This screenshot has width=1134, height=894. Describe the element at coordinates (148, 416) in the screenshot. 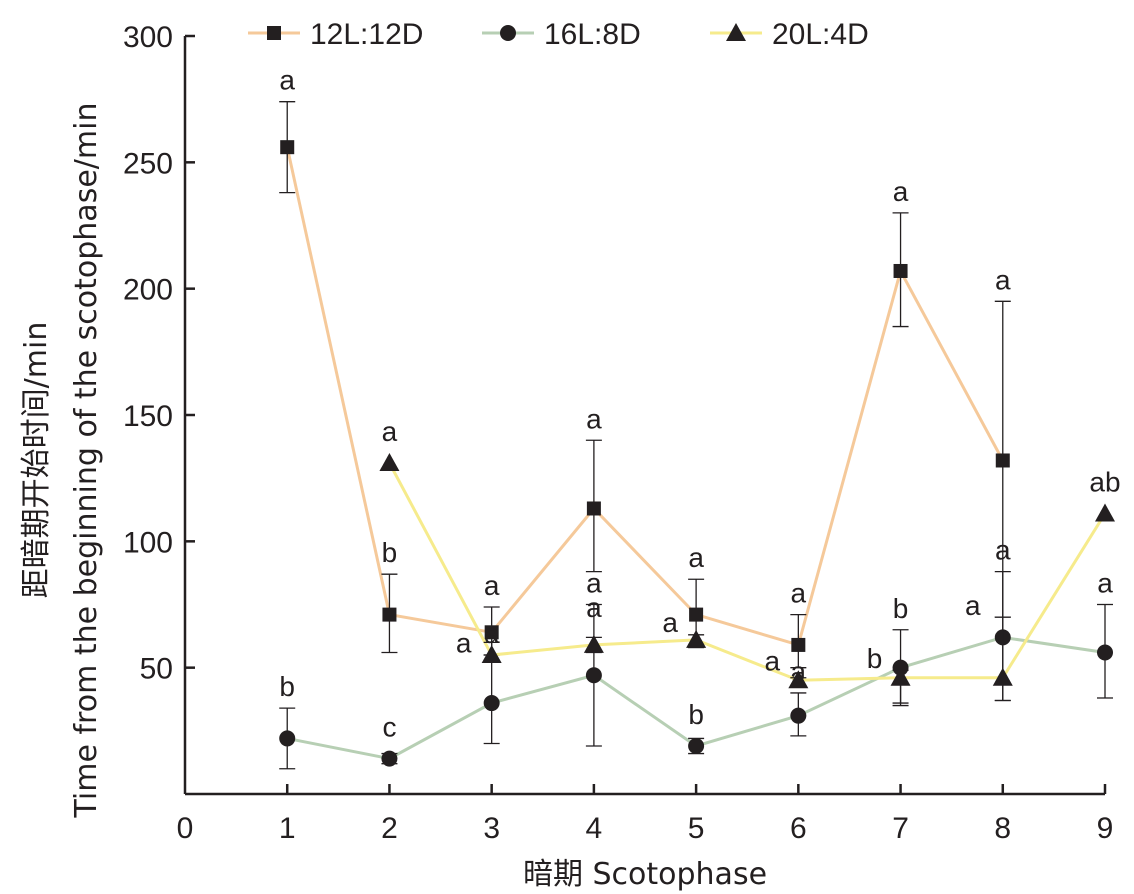

I see `y-tick-label: 150` at that location.